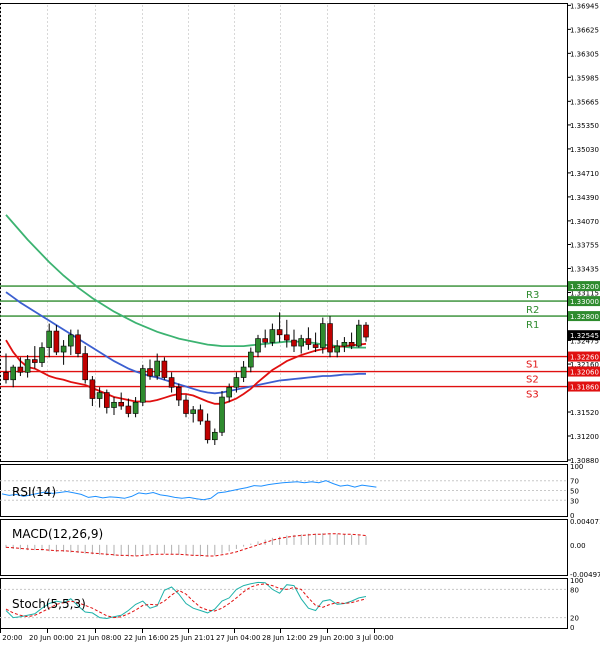 The height and width of the screenshot is (646, 600). What do you see at coordinates (532, 310) in the screenshot?
I see `level-name-r2: R2` at bounding box center [532, 310].